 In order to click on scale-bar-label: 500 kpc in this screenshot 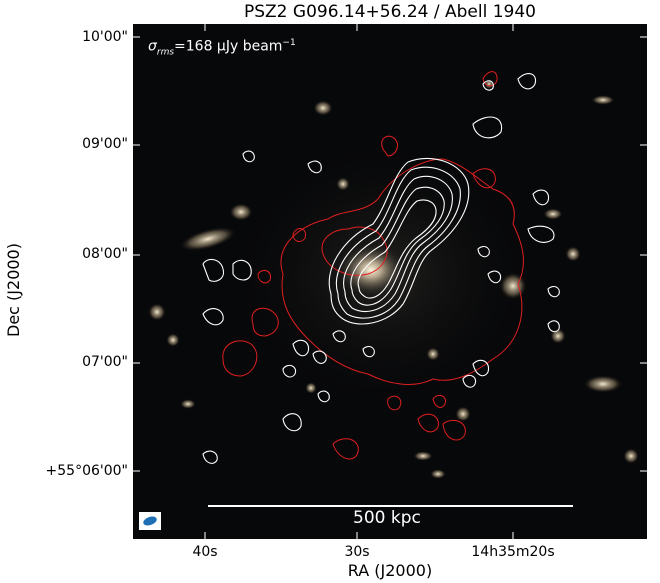, I will do `click(387, 518)`.